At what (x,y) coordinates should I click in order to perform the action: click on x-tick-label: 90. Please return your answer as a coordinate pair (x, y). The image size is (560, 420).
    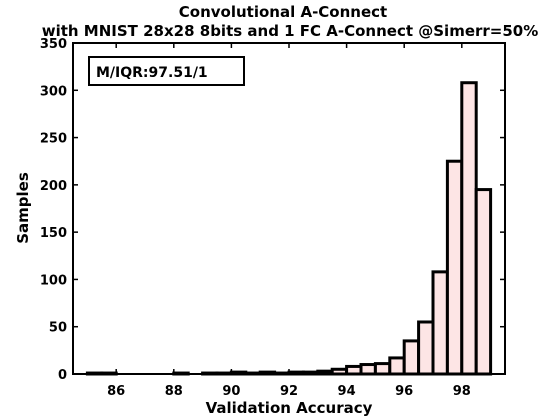
    Looking at the image, I should click on (231, 391).